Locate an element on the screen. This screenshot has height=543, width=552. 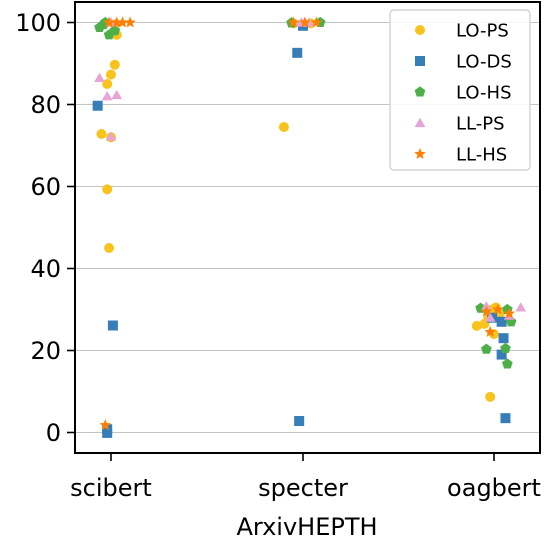
y-tick-label: 0 is located at coordinates (53, 433).